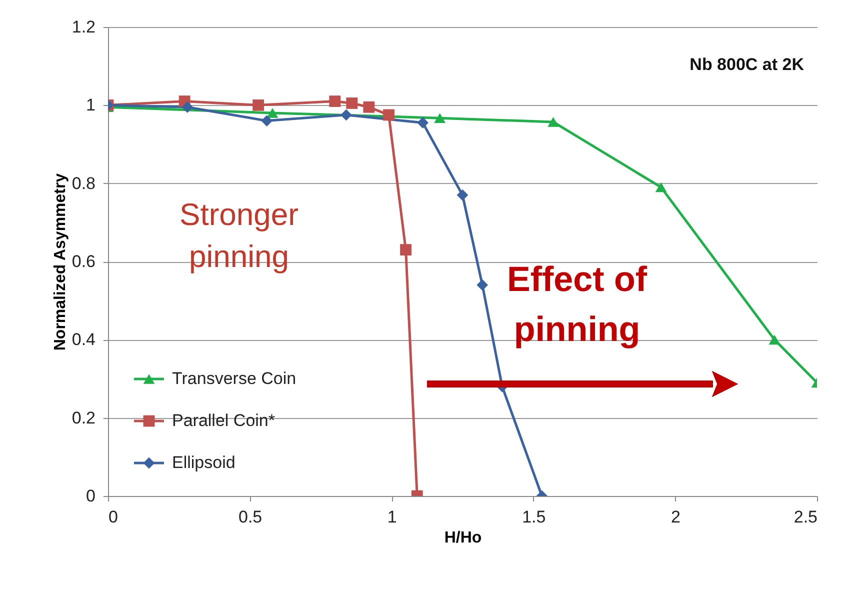 The width and height of the screenshot is (842, 593). What do you see at coordinates (60, 262) in the screenshot?
I see `y-axis-title: Normalized Asymmetry` at bounding box center [60, 262].